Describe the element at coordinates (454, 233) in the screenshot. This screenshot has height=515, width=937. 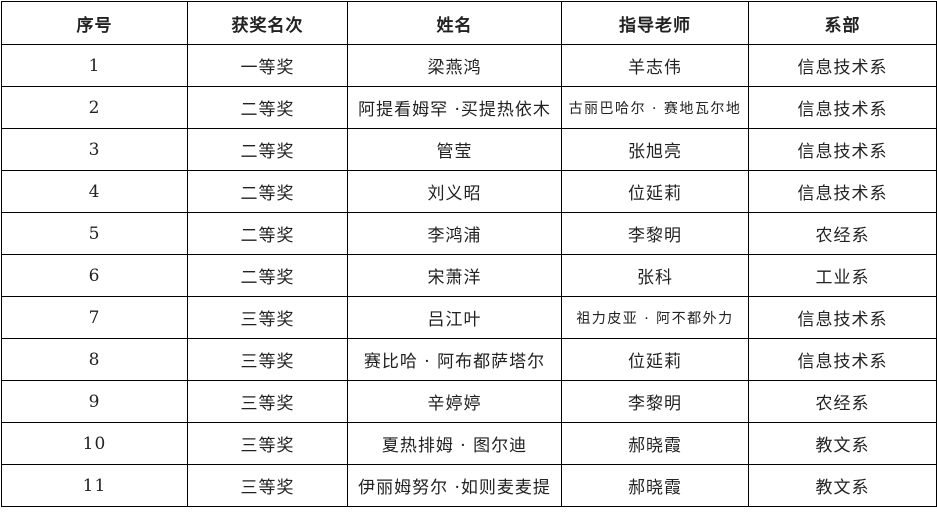
I see `cell-name: 李鸿浦` at that location.